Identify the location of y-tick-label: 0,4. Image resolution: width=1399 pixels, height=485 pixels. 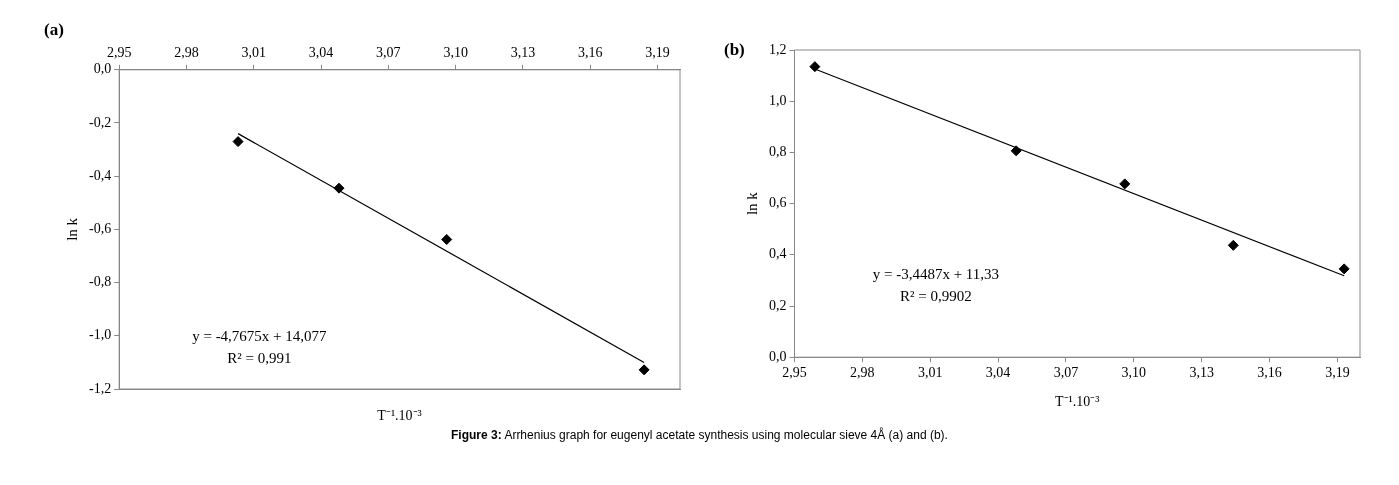
(778, 254).